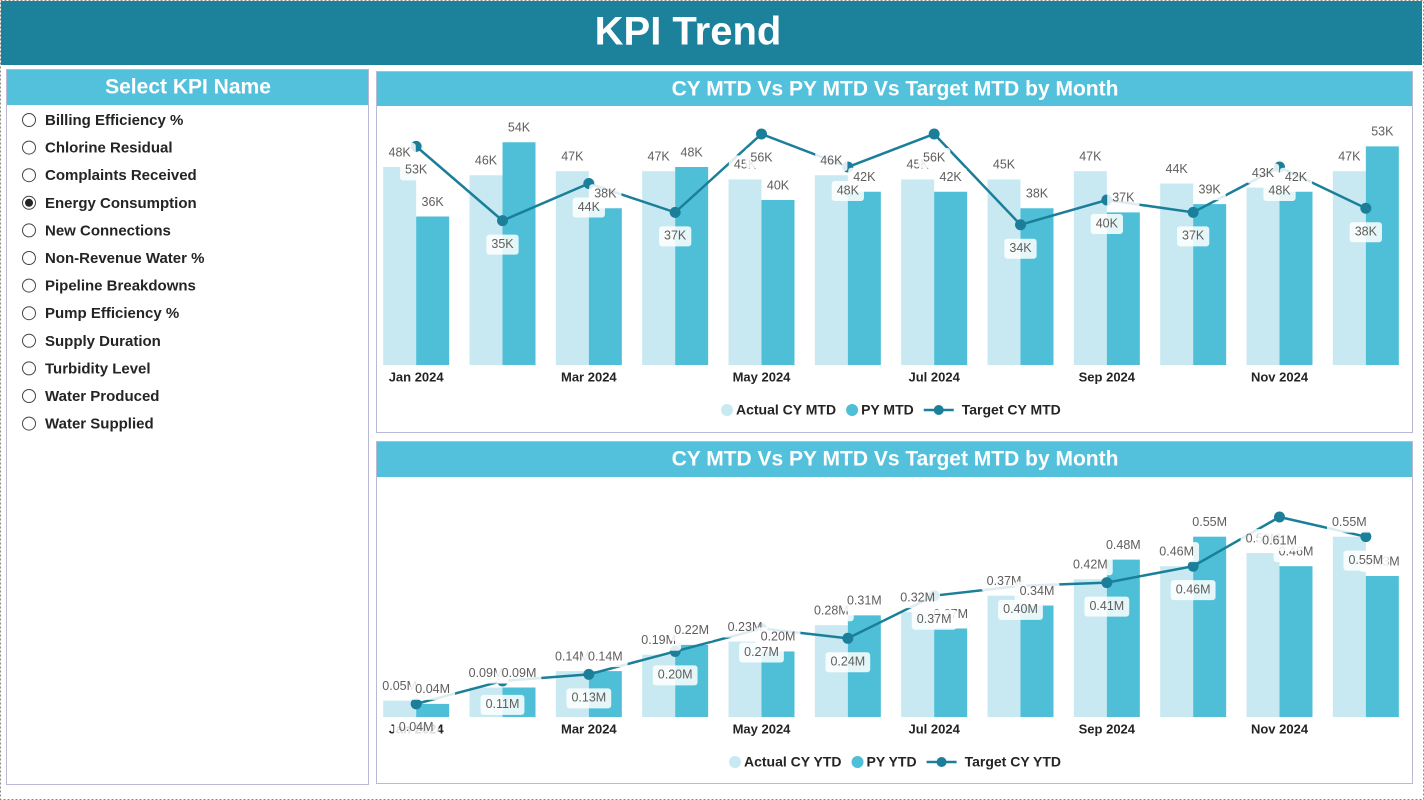 The height and width of the screenshot is (800, 1424). What do you see at coordinates (103, 120) in the screenshot?
I see `slicer-option: Billing Efficiency %` at bounding box center [103, 120].